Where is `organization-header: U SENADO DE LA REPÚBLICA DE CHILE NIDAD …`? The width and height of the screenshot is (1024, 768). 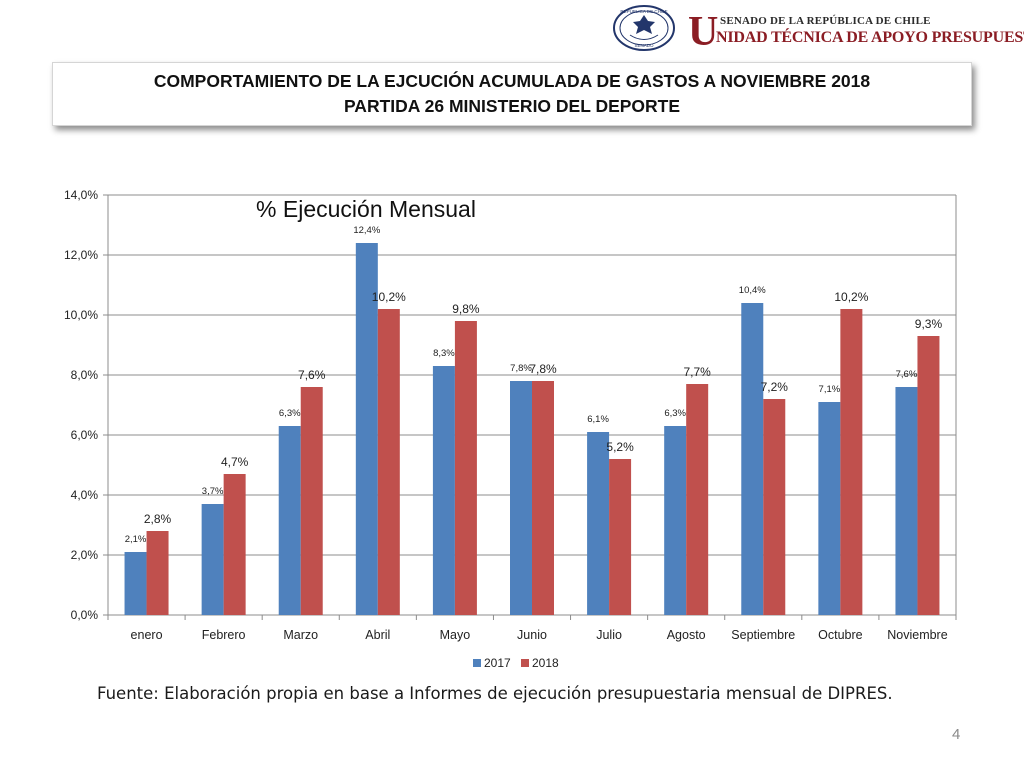
organization-header: U SENADO DE LA REPÚBLICA DE CHILE NIDAD … is located at coordinates (856, 32).